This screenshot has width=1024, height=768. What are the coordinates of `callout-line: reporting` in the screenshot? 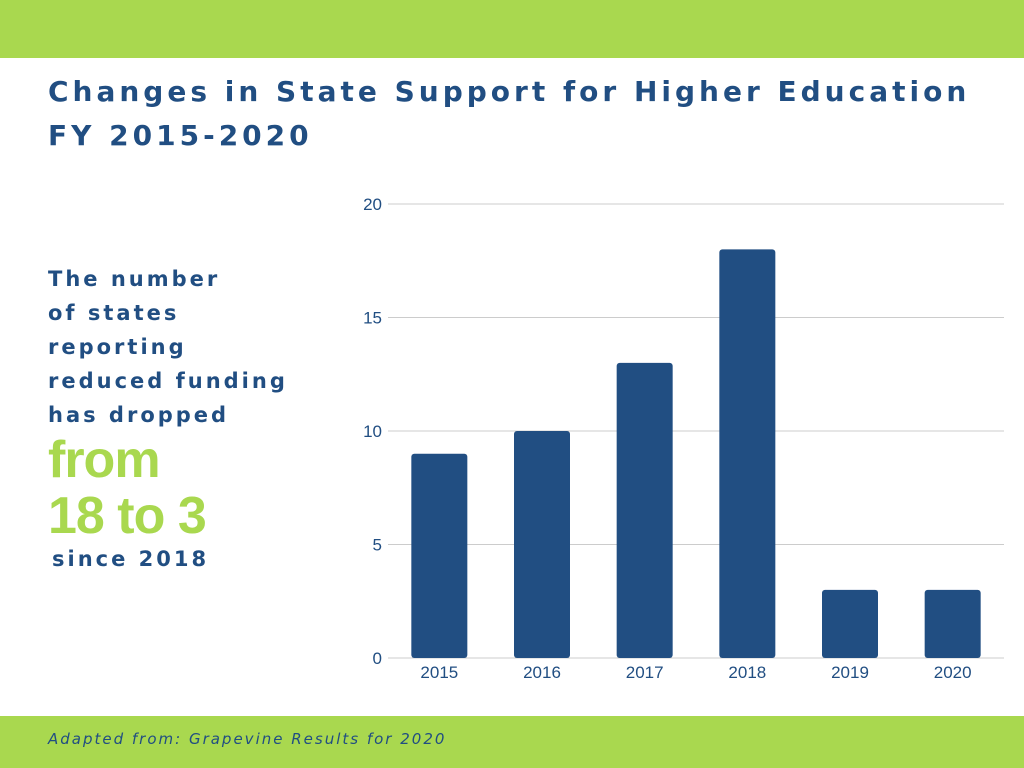 It's located at (117, 347).